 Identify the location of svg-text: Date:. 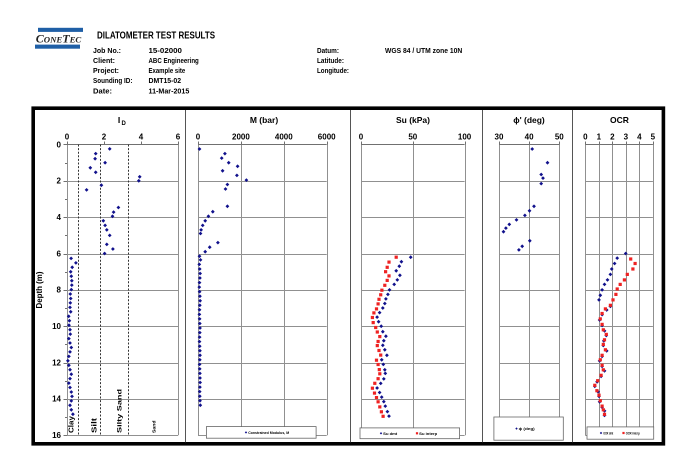
(102, 90).